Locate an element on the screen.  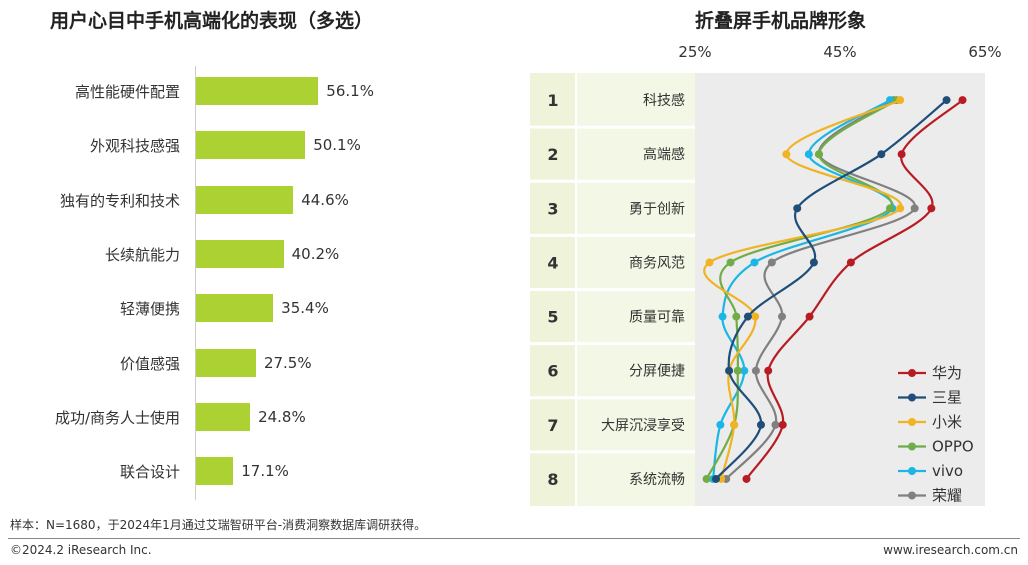
left-chart-title: 用户心目中手机高端化的表现（多选） is located at coordinates (212, 21).